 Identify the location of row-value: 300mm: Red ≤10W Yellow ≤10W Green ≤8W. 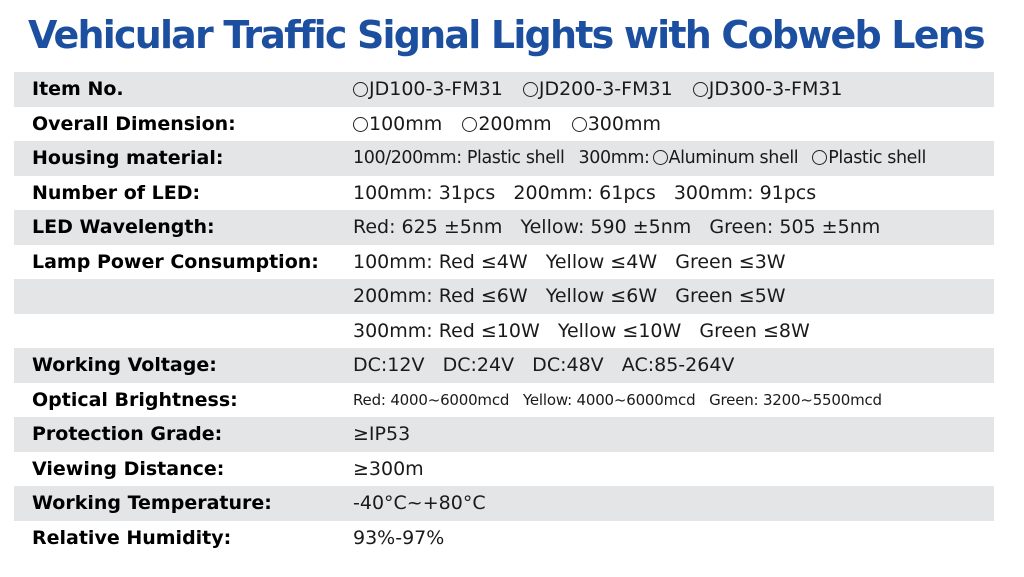
(581, 330).